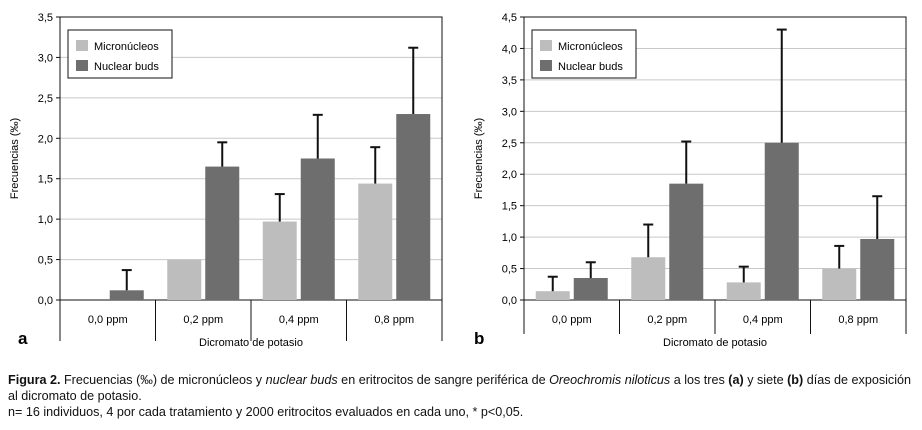  What do you see at coordinates (443, 380) in the screenshot?
I see `caption-text-3: en eritrocitos de sangre periférica de` at bounding box center [443, 380].